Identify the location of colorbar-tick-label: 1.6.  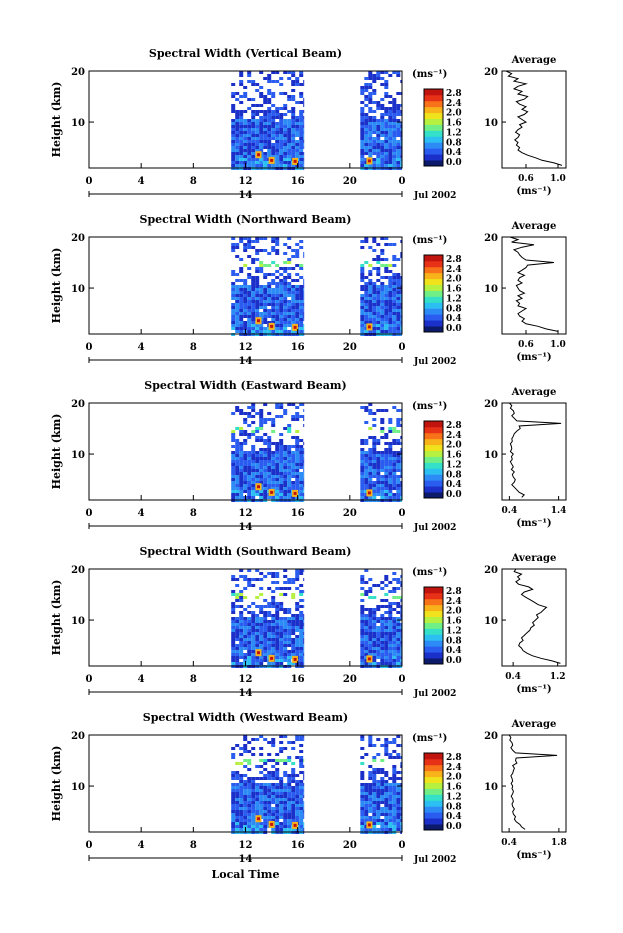
(454, 456).